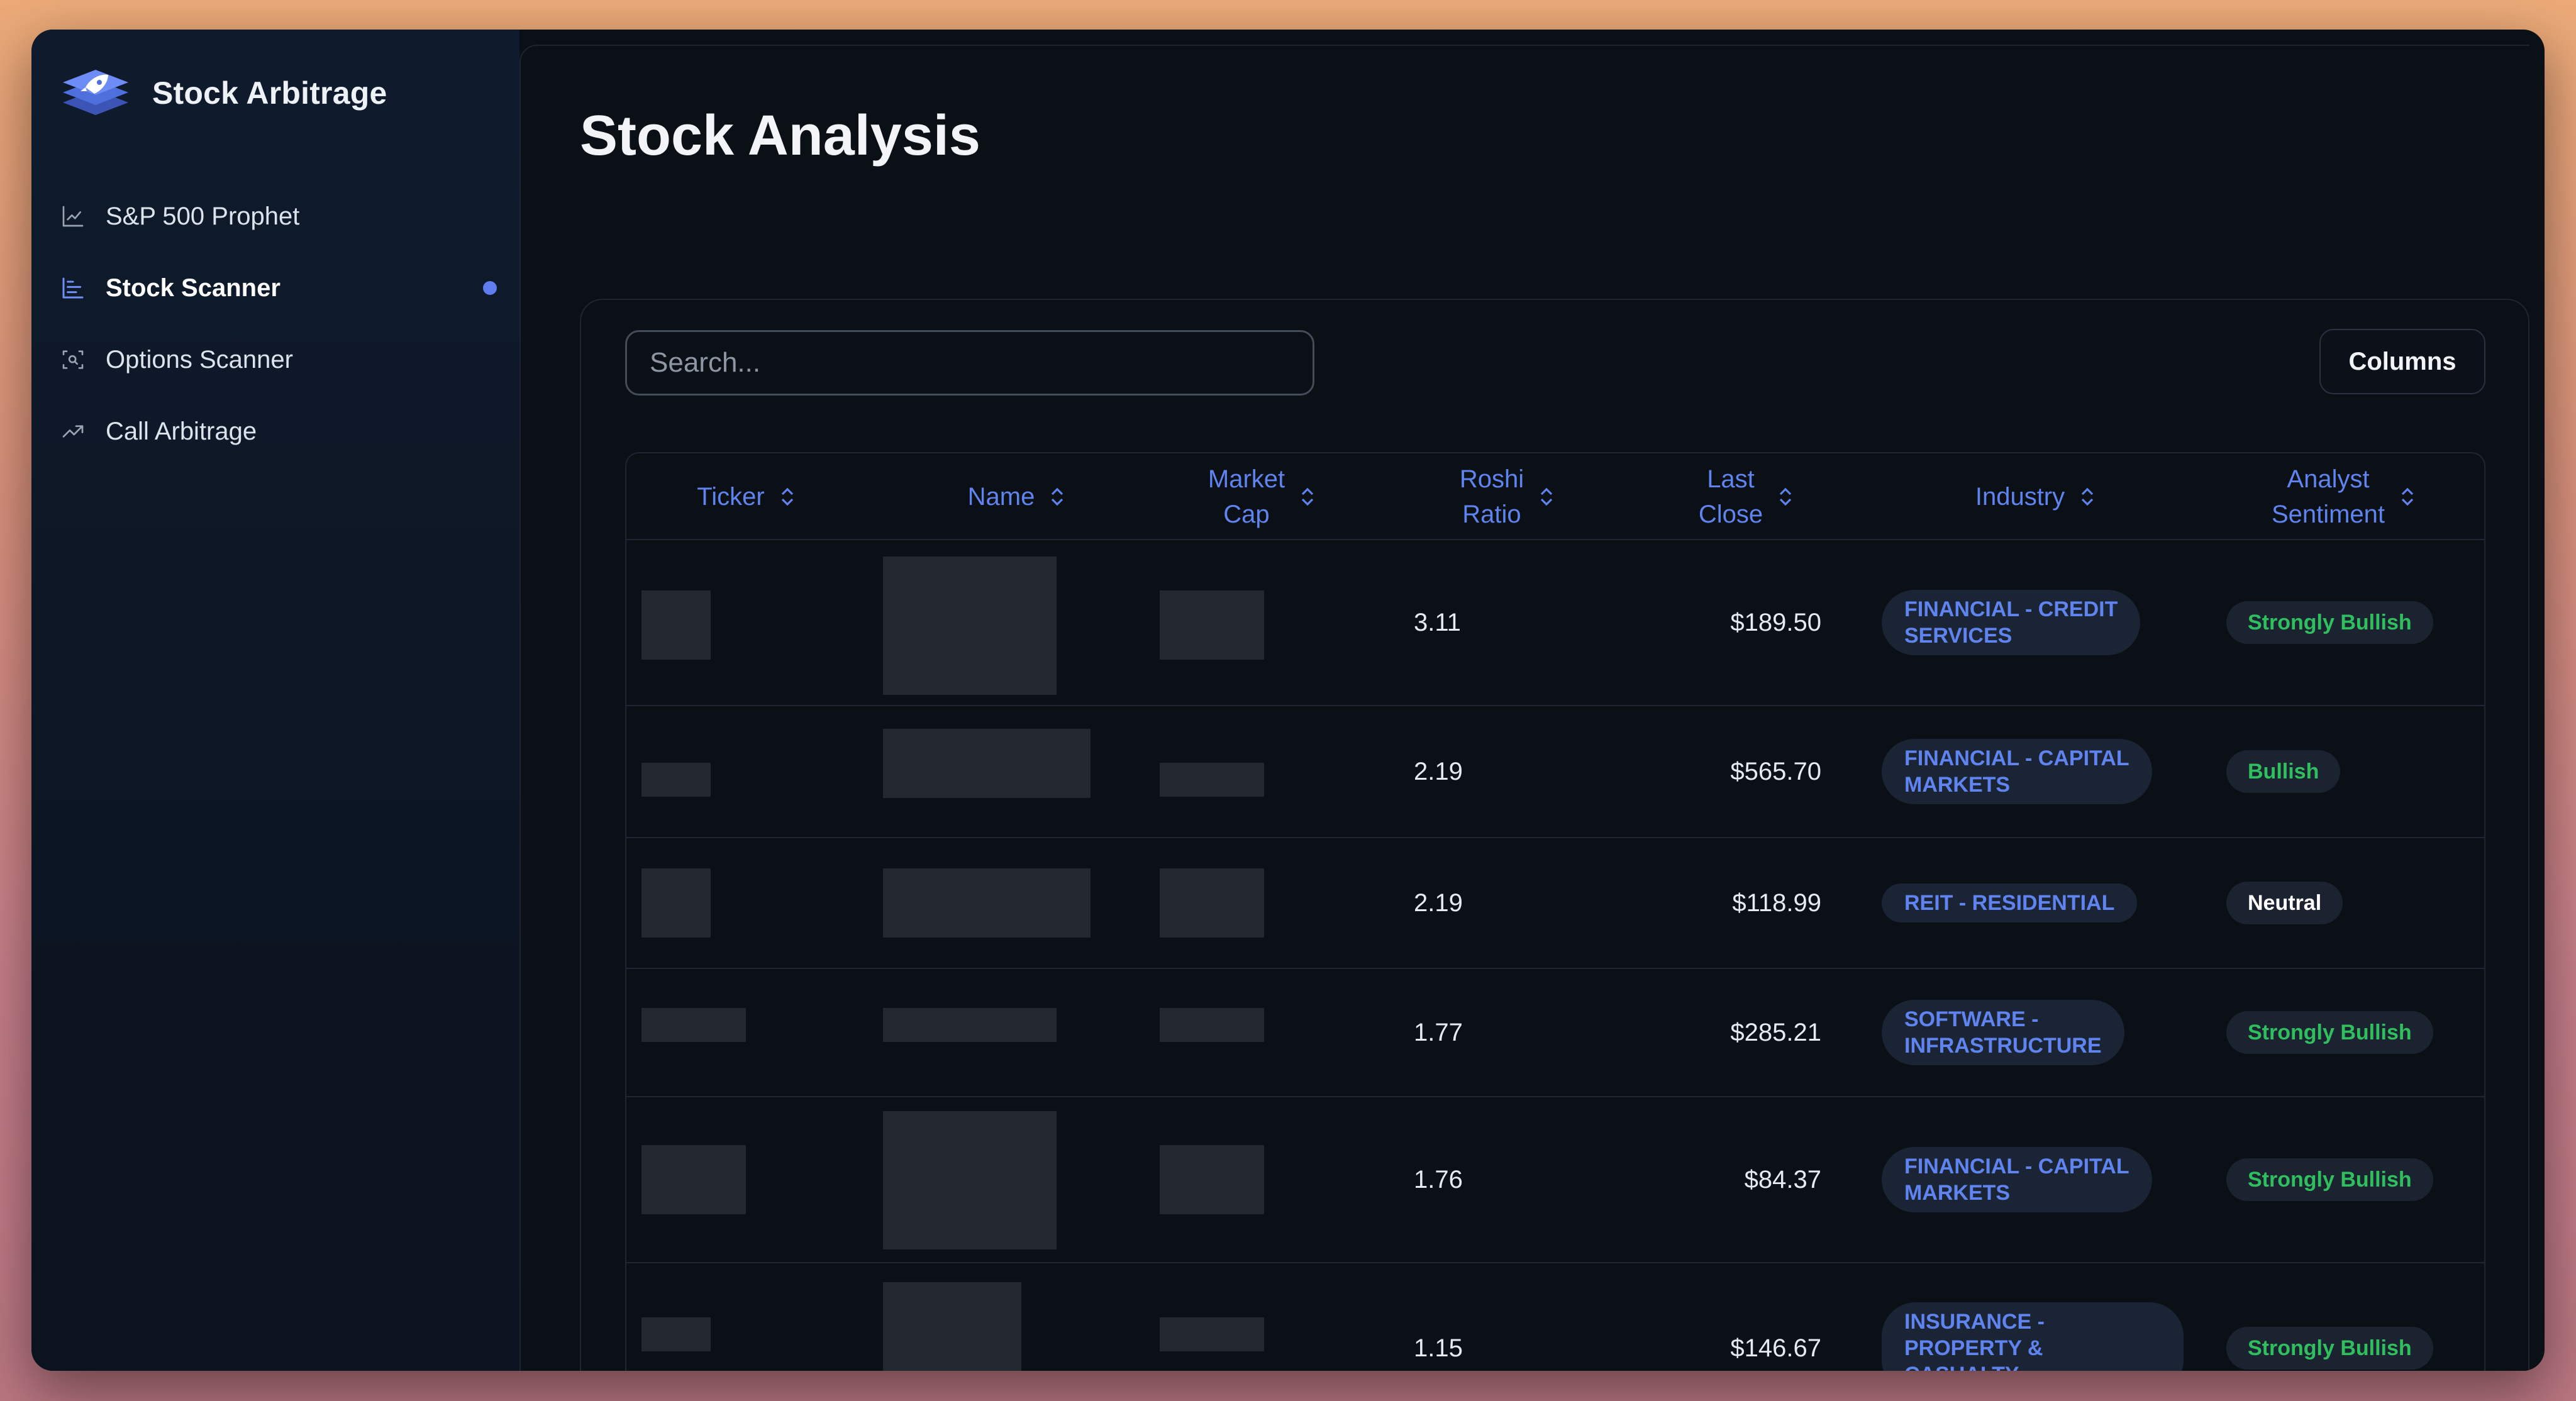  I want to click on page-title: Stock Analysis, so click(780, 136).